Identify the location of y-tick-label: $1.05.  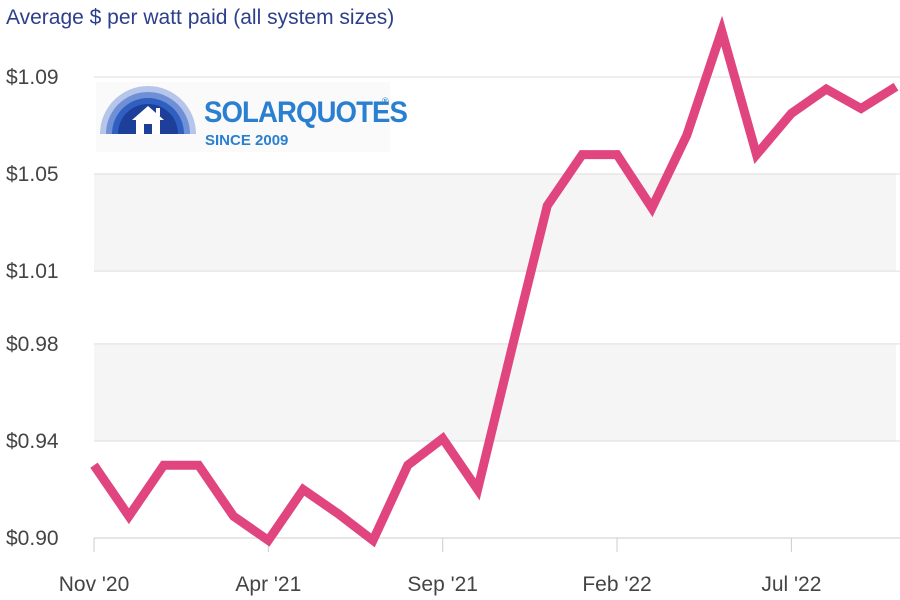
(32, 174).